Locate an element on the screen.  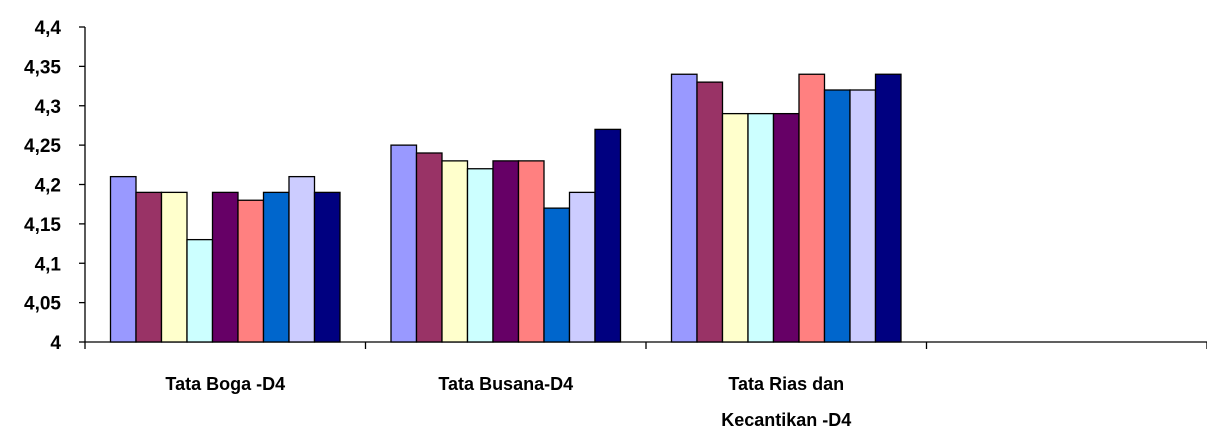
y-tick-label: 4,35 is located at coordinates (42, 67).